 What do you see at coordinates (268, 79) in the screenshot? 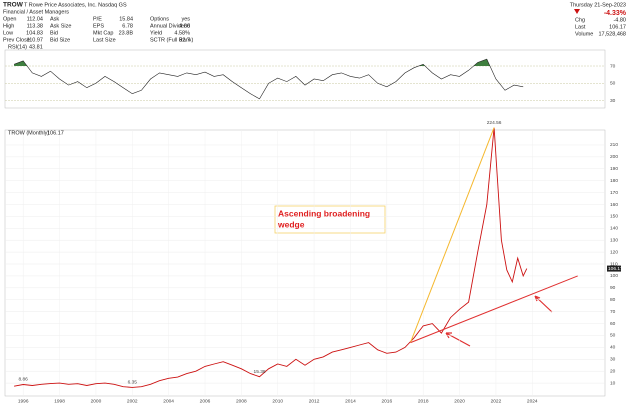
I see `series-line` at bounding box center [268, 79].